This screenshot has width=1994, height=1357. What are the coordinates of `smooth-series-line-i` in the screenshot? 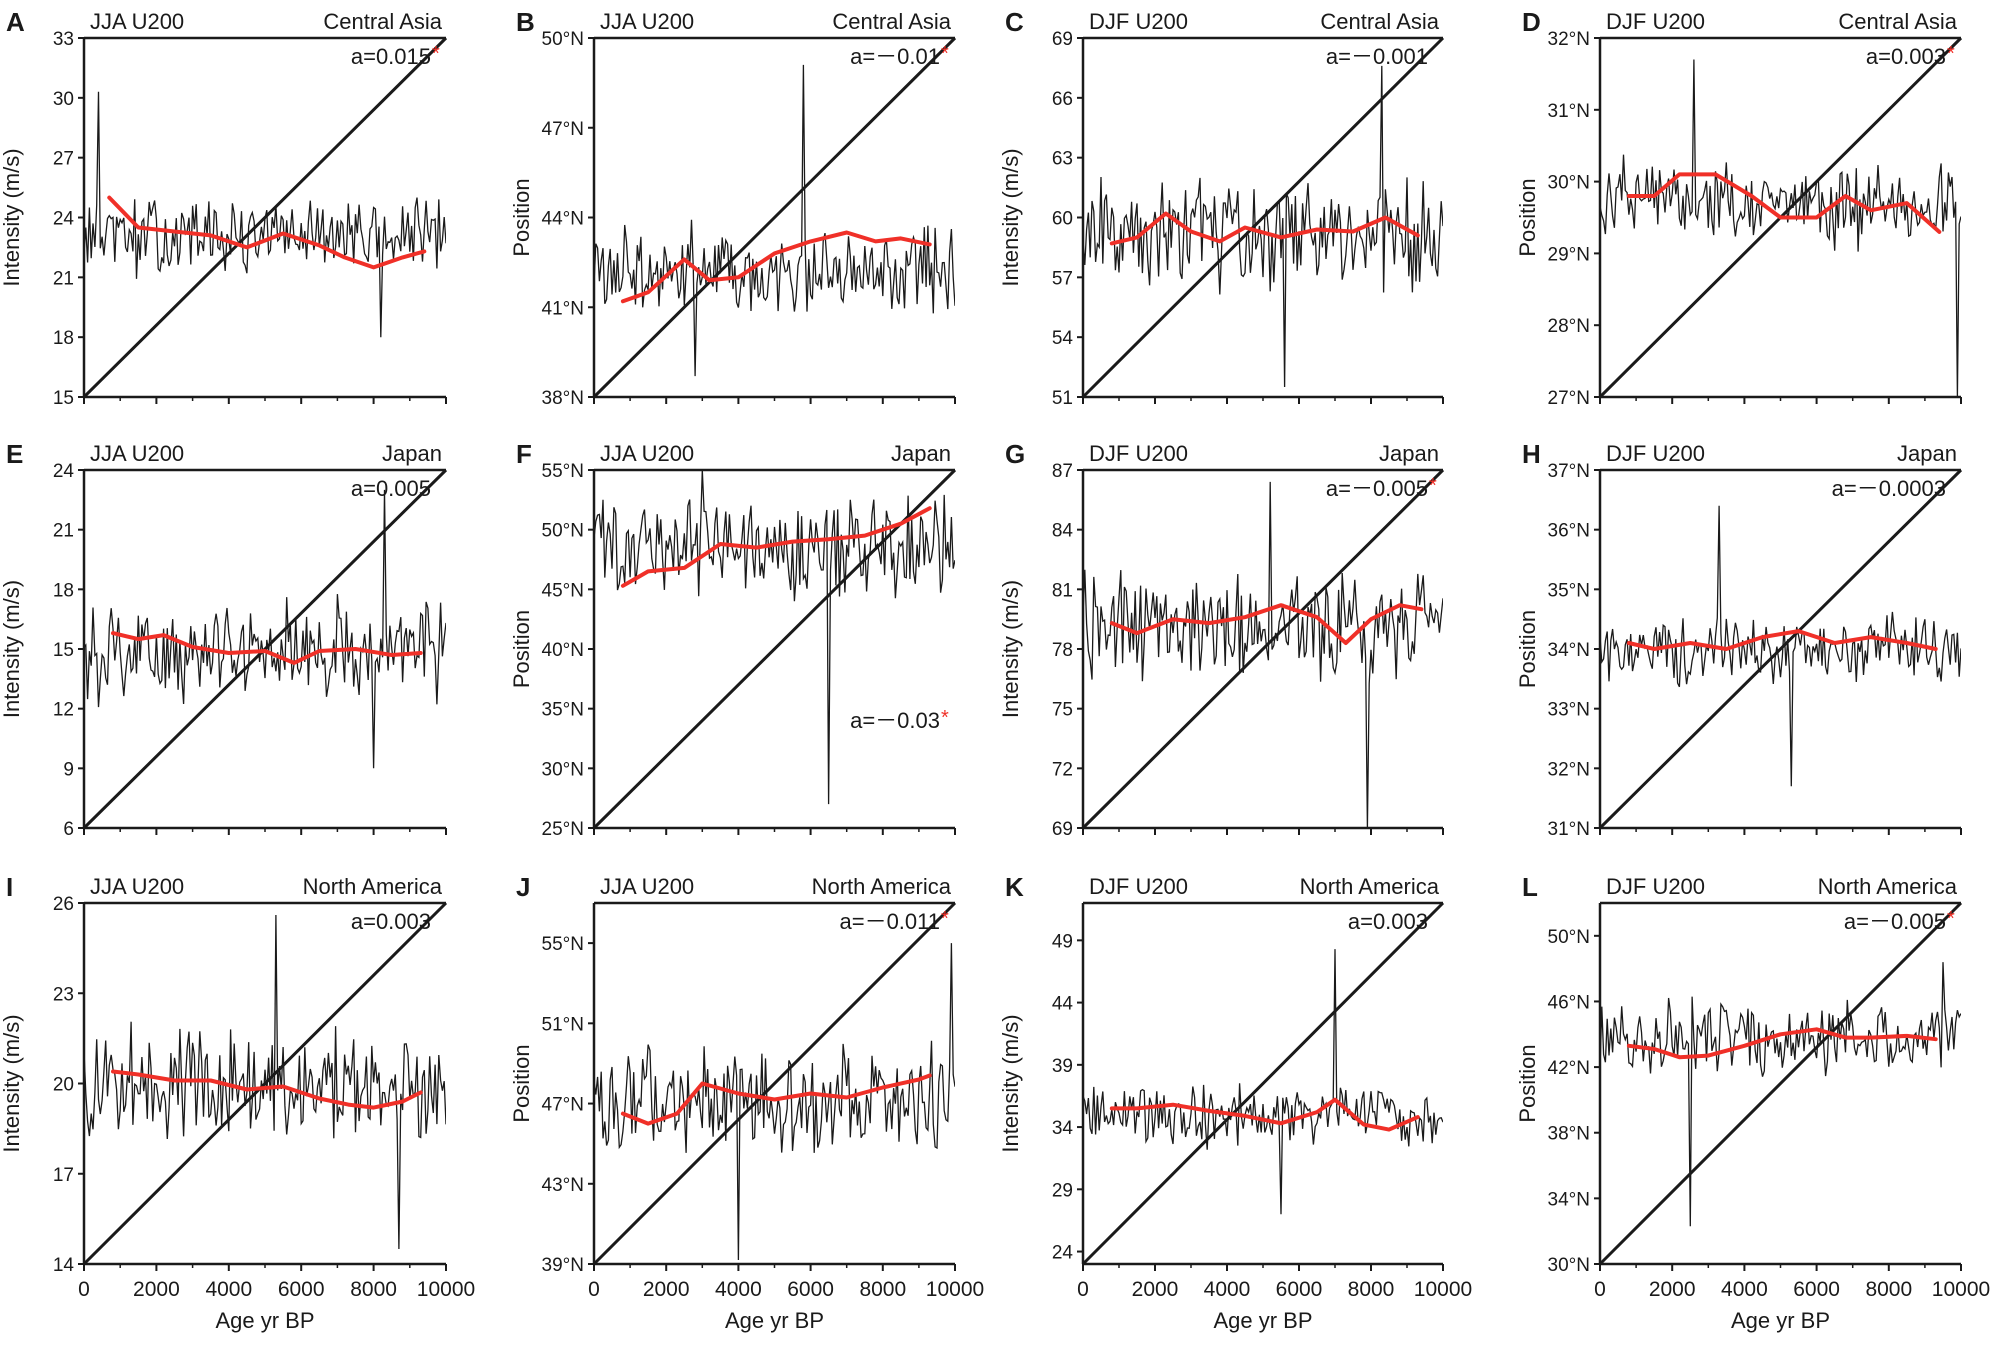 It's located at (267, 1089).